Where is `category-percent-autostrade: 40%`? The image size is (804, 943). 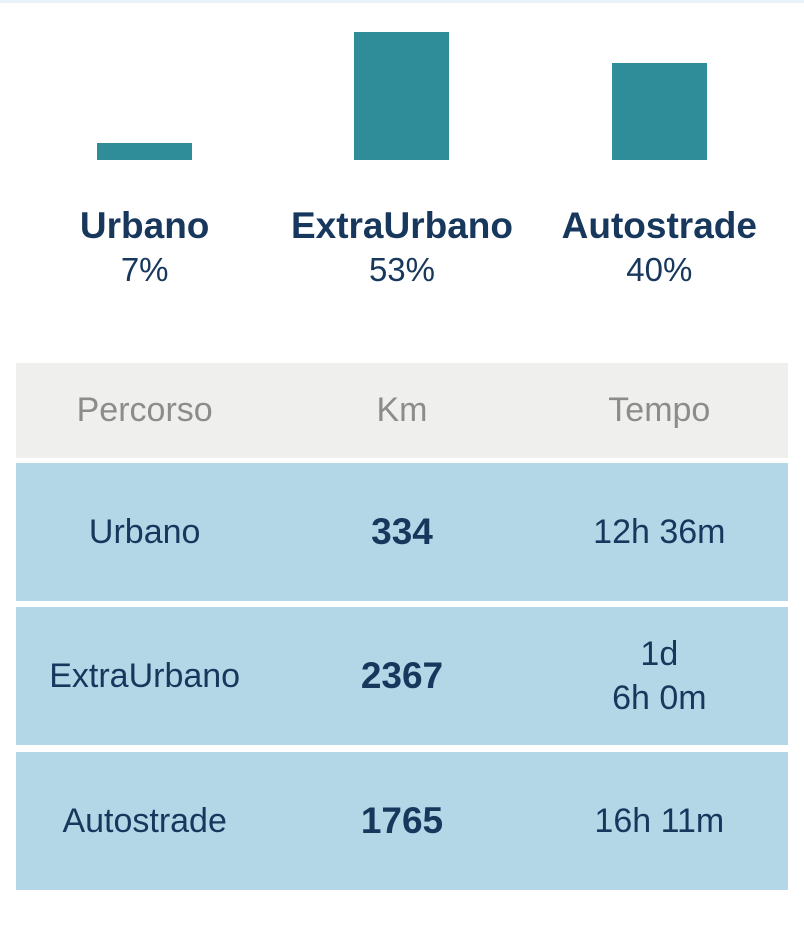
category-percent-autostrade: 40% is located at coordinates (659, 269).